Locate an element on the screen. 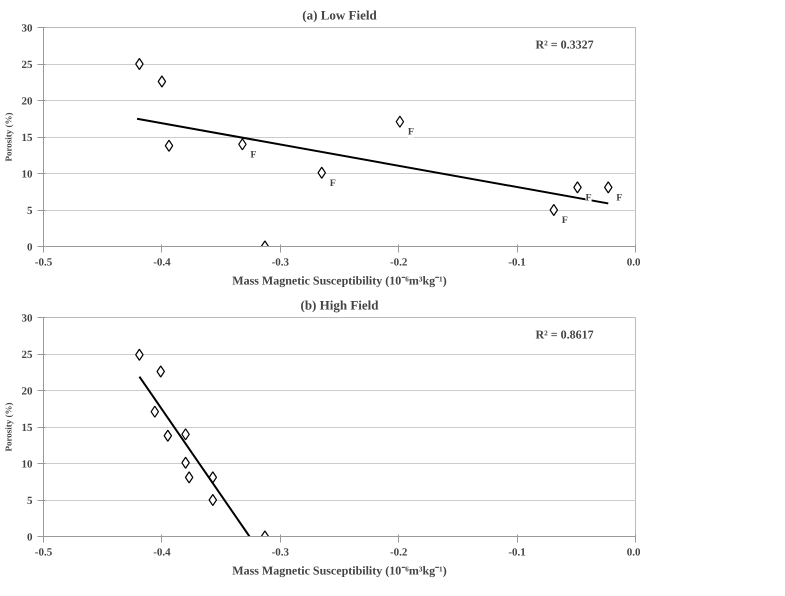 This screenshot has width=785, height=596. annotation: R² = 0.8617 is located at coordinates (565, 335).